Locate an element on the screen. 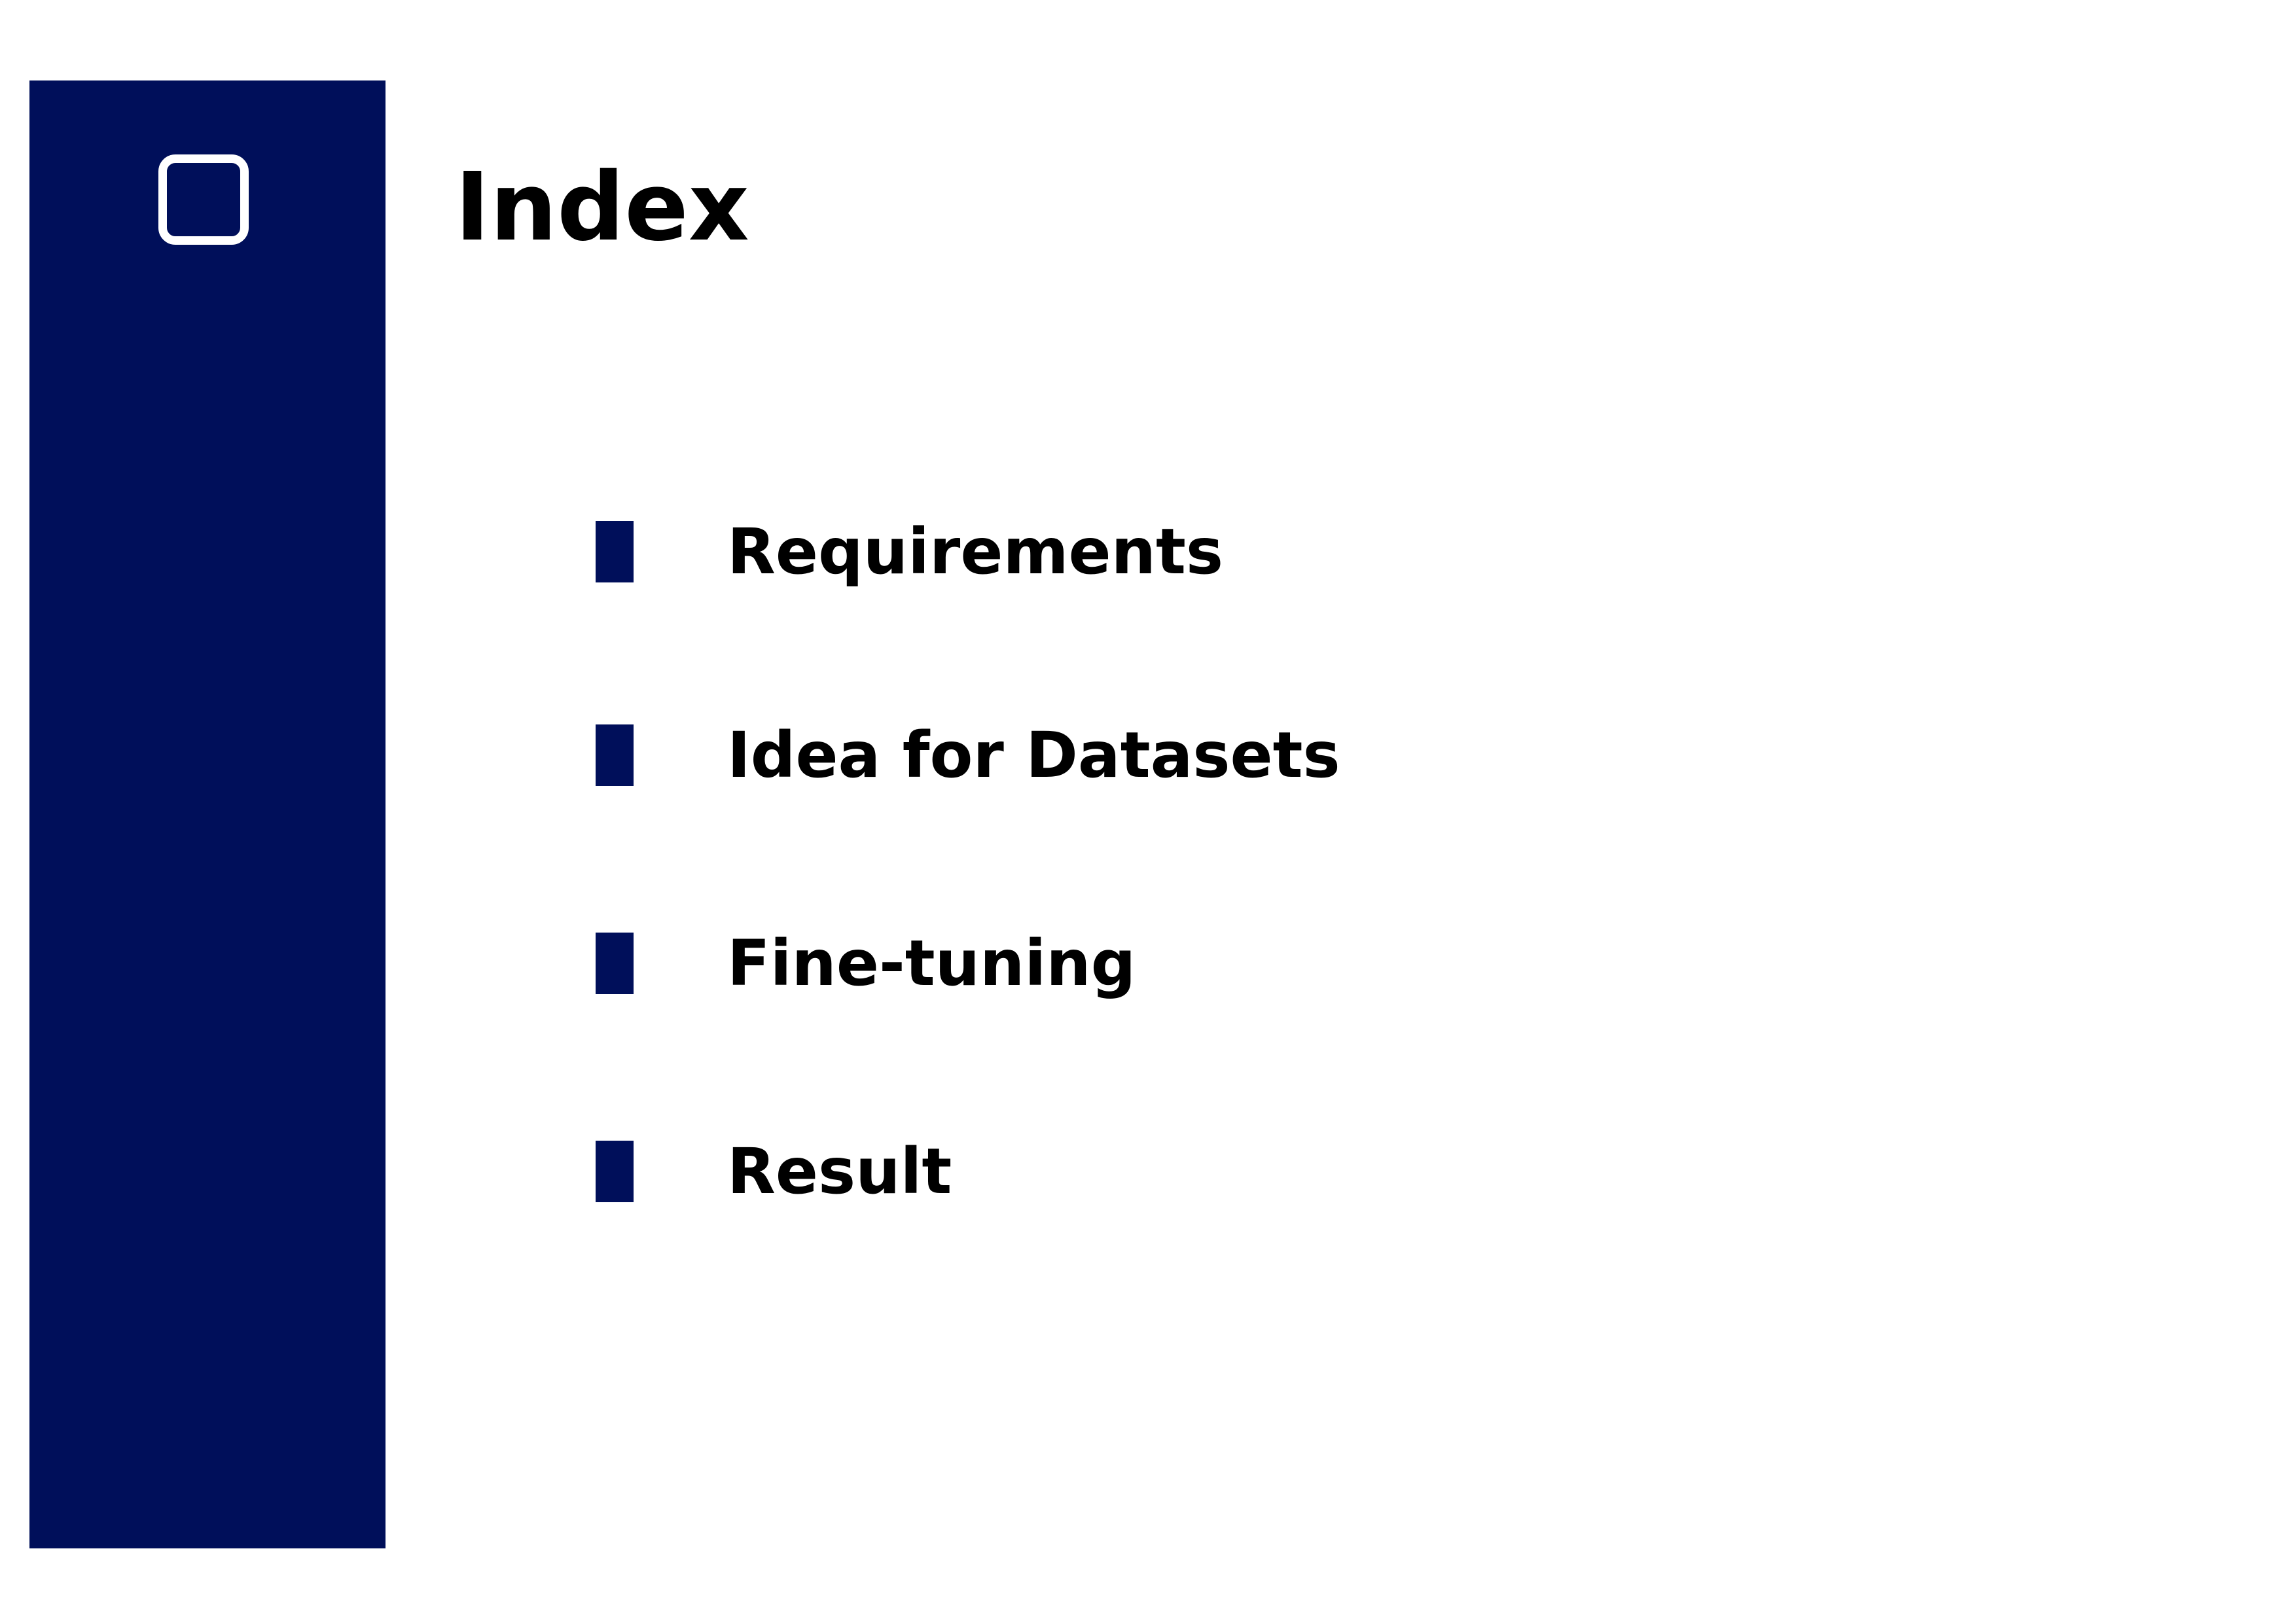 The height and width of the screenshot is (1623, 2296). index-item-idea-for-datasets: Idea for Datasets is located at coordinates (968, 755).